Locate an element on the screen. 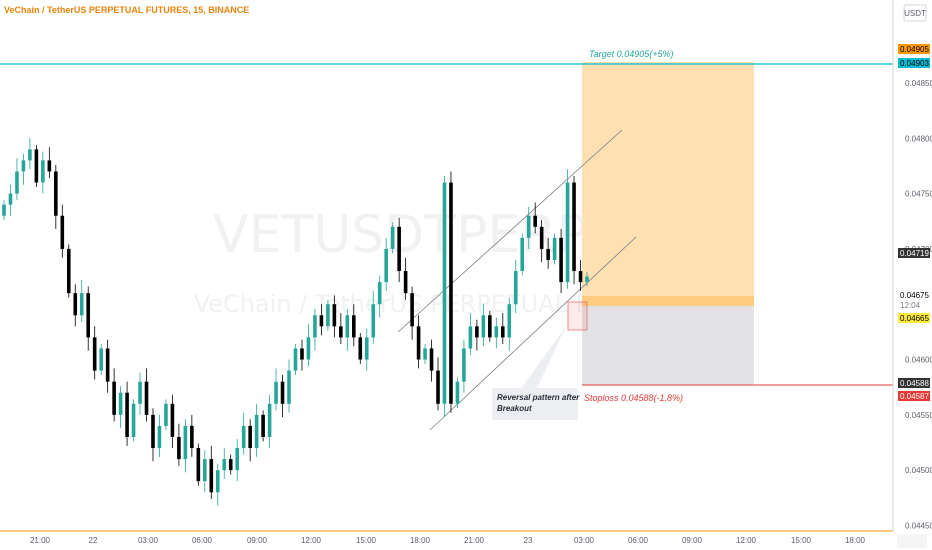  time-tick-label: 21:00 is located at coordinates (40, 540).